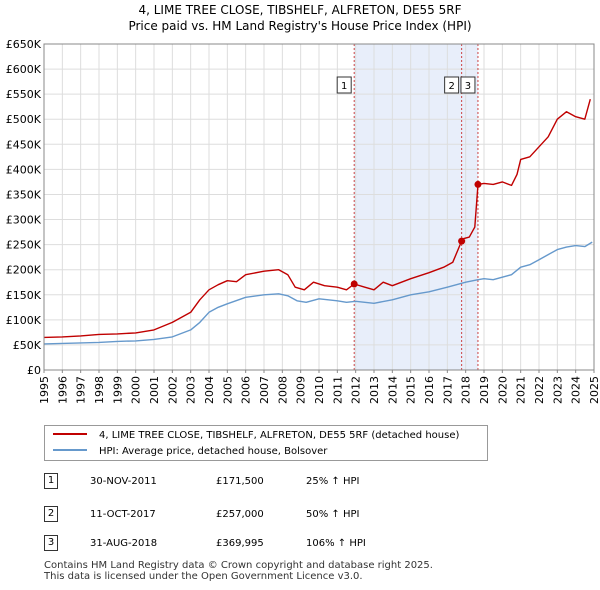 The width and height of the screenshot is (600, 590). What do you see at coordinates (24, 94) in the screenshot?
I see `y-tick-label: £550K` at bounding box center [24, 94].